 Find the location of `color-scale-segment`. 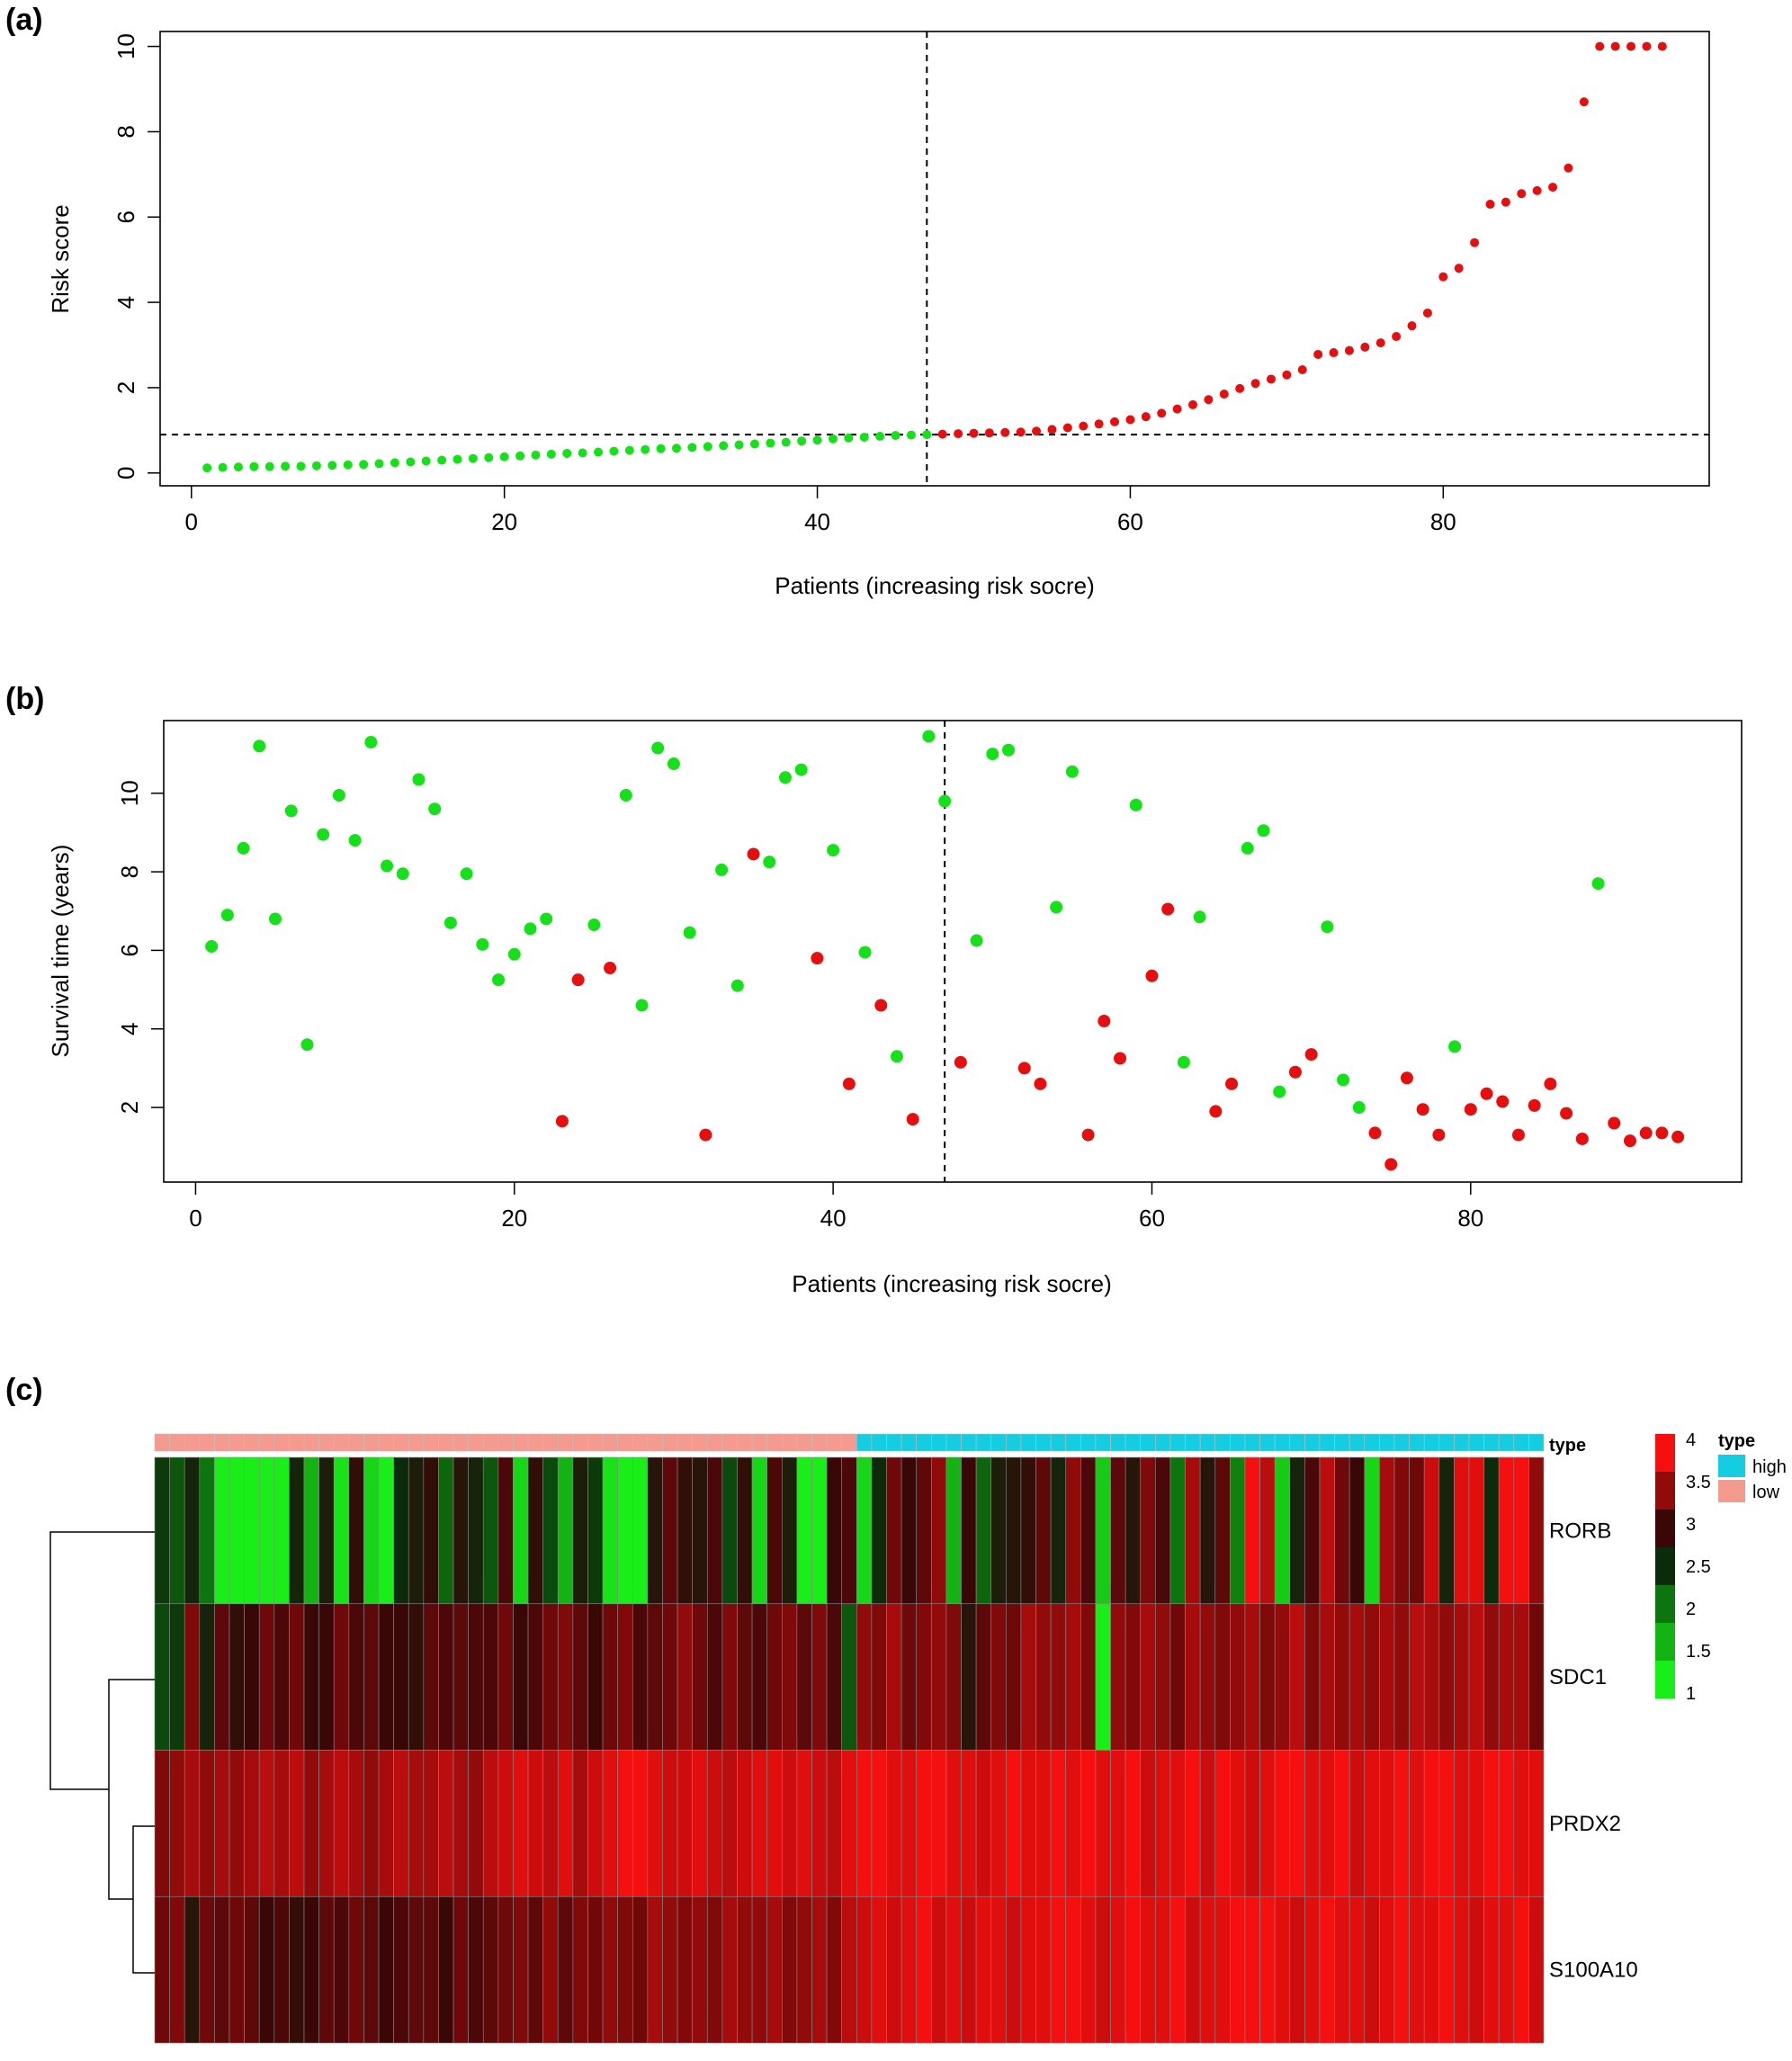

color-scale-segment is located at coordinates (1665, 1491).